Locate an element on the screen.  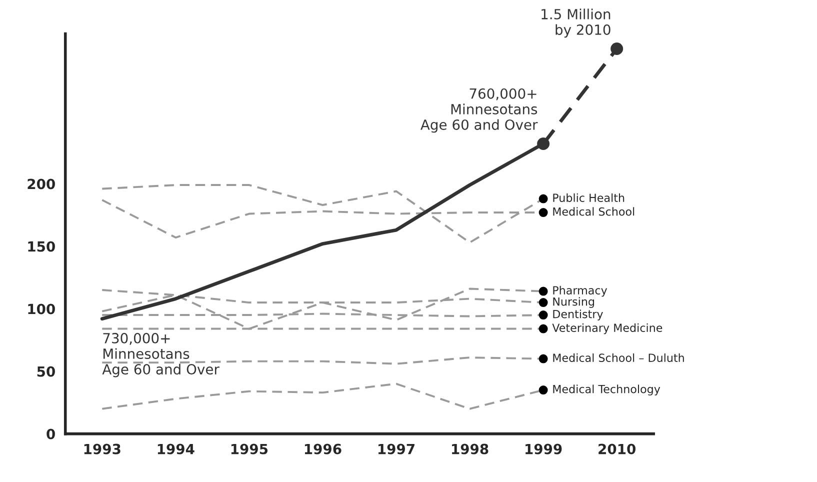
x-tick-label: 1998 is located at coordinates (470, 449).